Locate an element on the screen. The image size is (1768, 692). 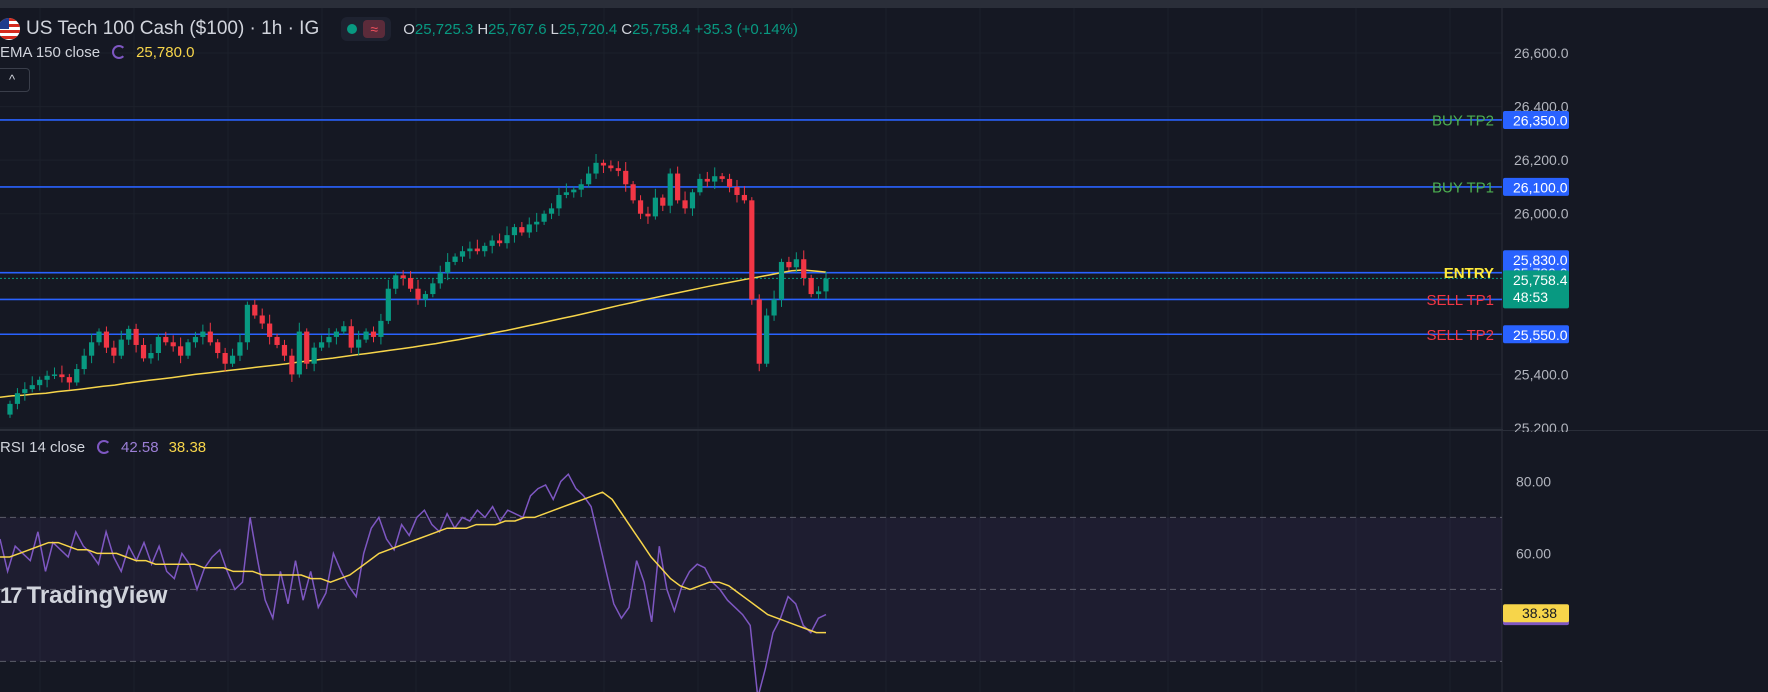
wave-icon: ≈ is located at coordinates (374, 29).